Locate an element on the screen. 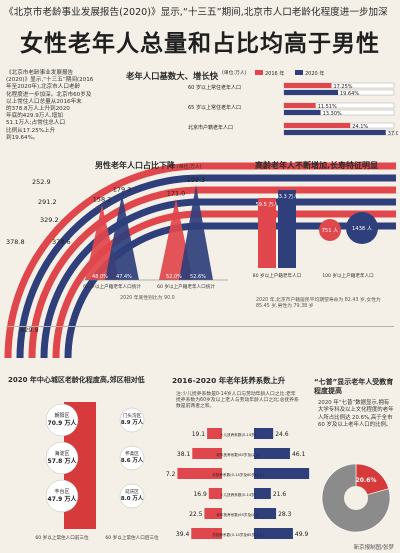  intro-line: 化程度进一步加深。北京市60岁及 is located at coordinates (49, 94).